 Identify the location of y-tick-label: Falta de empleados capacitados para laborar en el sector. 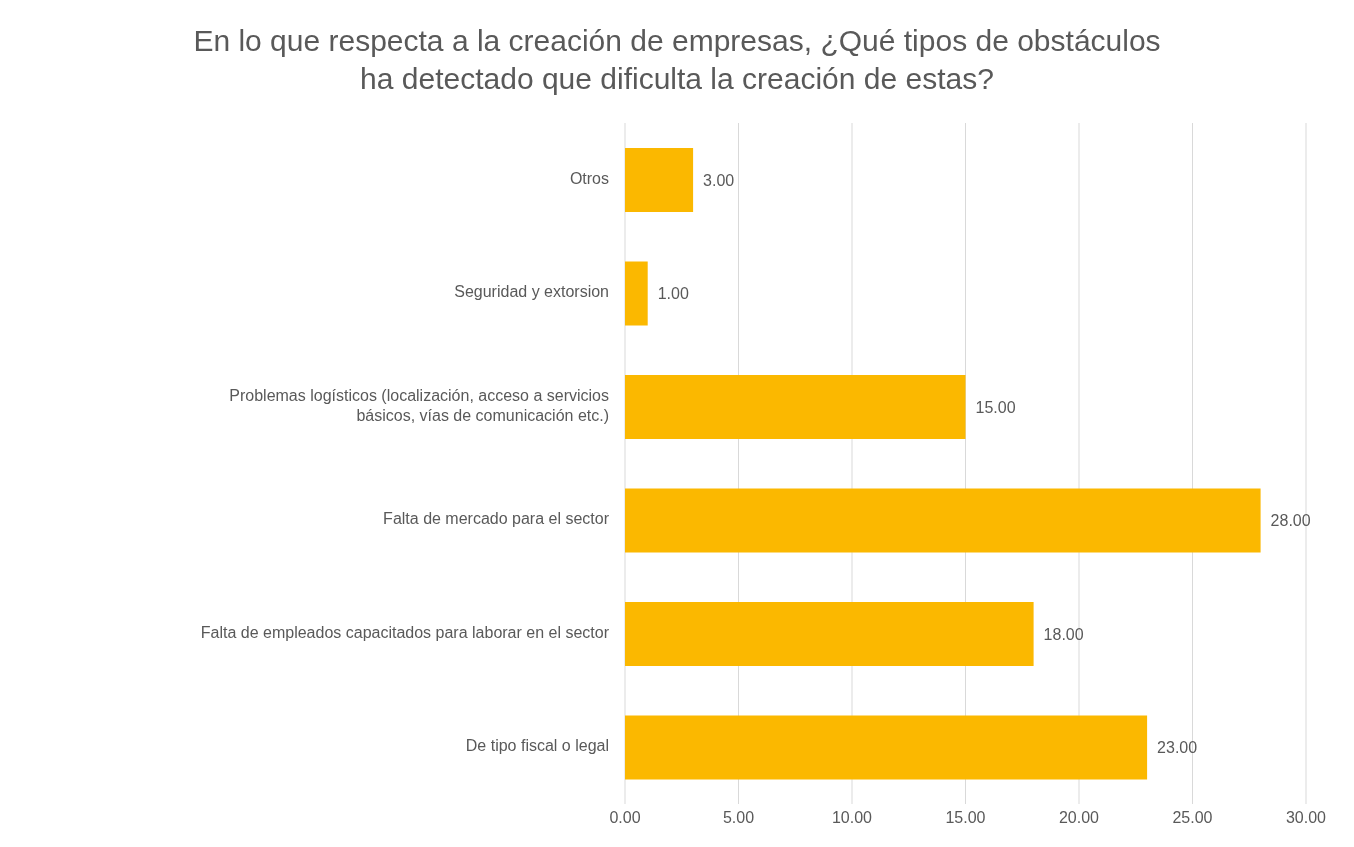
(405, 632).